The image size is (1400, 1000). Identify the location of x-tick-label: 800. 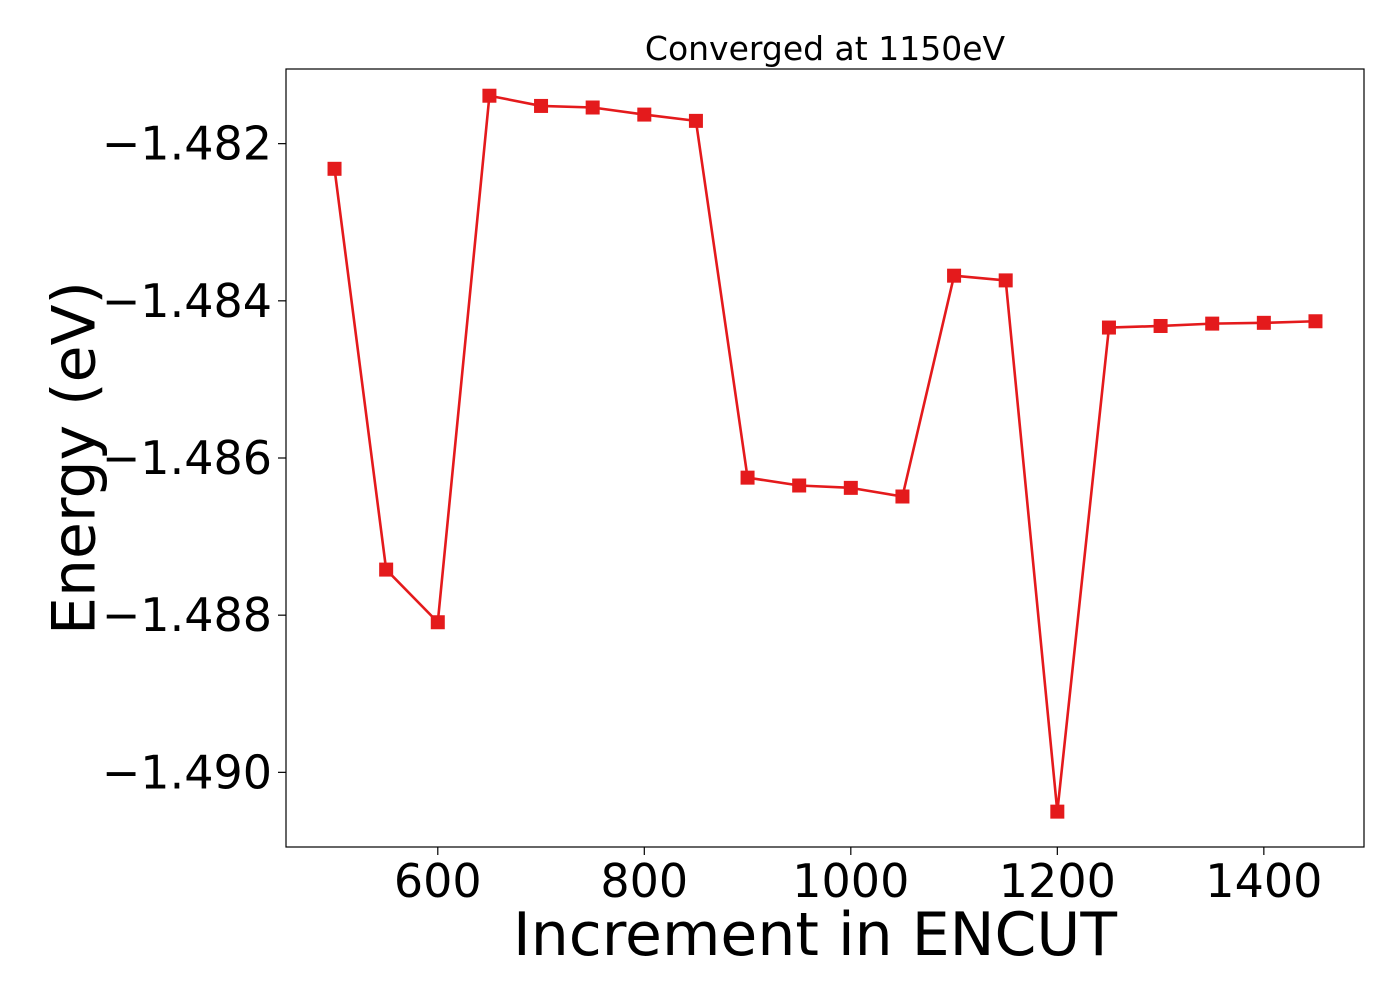
(644, 881).